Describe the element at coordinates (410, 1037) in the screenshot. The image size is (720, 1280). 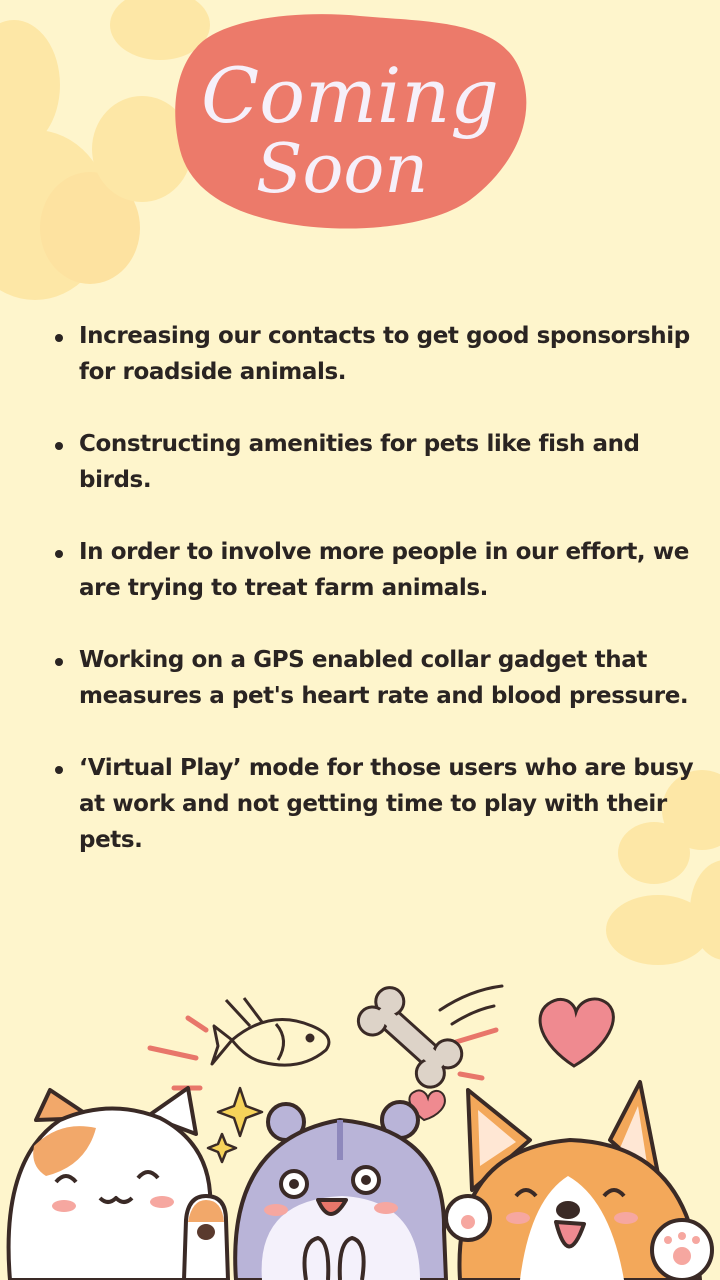
I see `bone-icon` at that location.